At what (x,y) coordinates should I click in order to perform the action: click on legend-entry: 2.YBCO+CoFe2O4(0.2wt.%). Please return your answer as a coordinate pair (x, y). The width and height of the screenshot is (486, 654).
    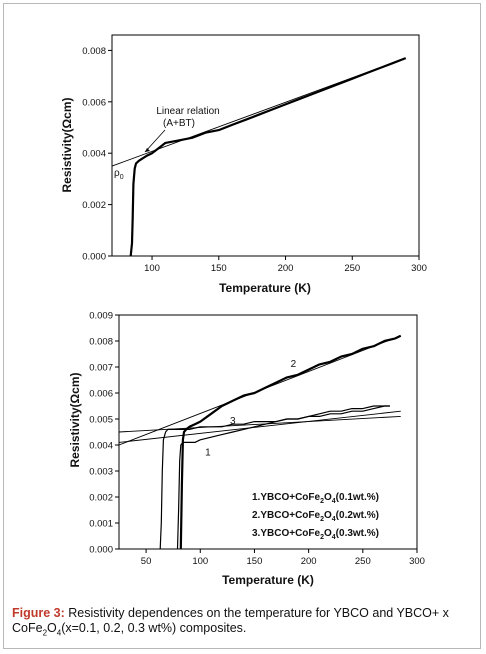
    Looking at the image, I should click on (315, 516).